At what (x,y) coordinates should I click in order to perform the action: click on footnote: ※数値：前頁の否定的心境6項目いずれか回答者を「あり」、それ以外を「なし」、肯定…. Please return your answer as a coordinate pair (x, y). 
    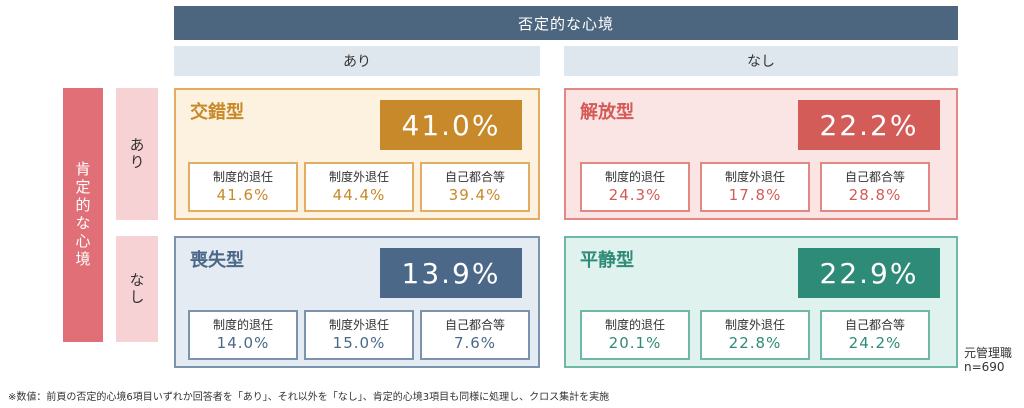
    Looking at the image, I should click on (309, 397).